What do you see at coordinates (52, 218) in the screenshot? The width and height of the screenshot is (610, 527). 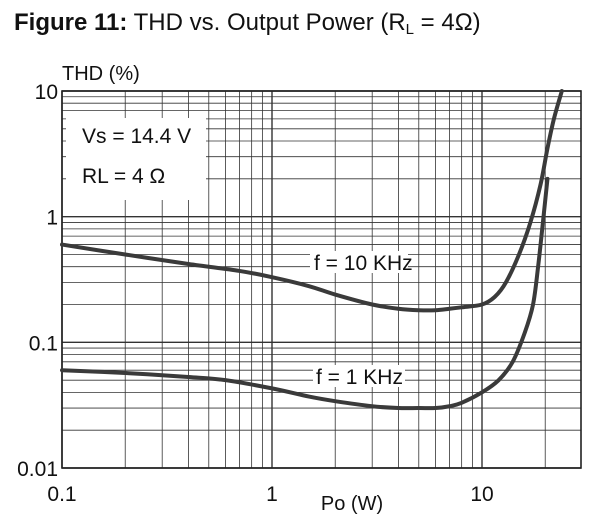 I see `y-tick-label: 1` at bounding box center [52, 218].